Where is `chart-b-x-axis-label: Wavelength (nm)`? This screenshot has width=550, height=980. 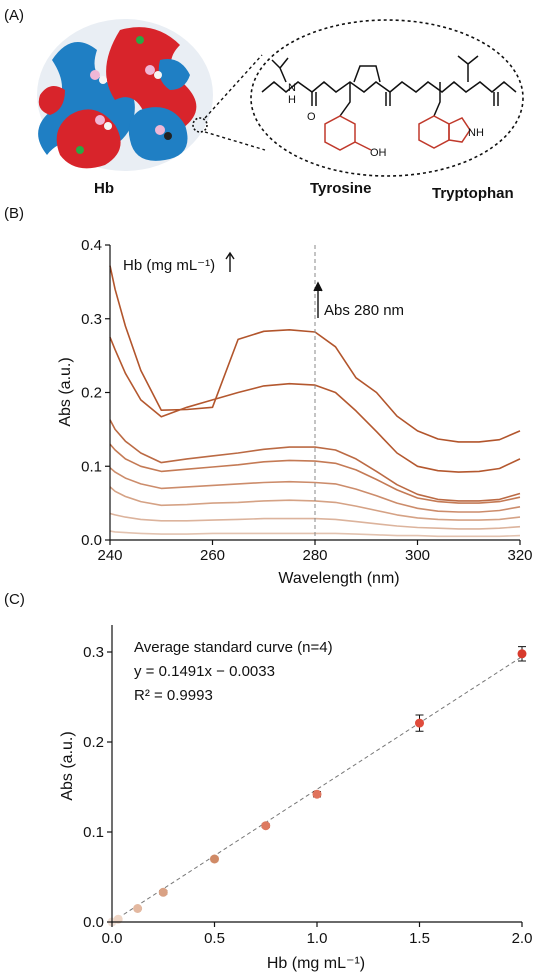
chart-b-x-axis-label: Wavelength (nm) is located at coordinates (338, 578).